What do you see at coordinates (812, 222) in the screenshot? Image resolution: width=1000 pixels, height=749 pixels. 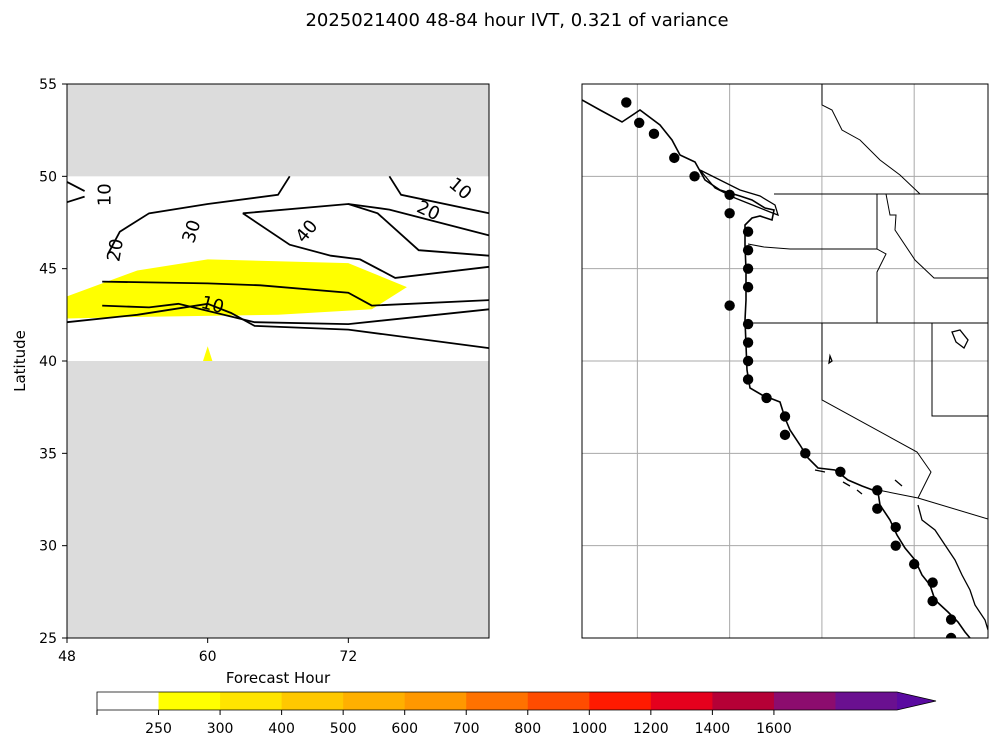 I see `oregon-washington-border` at bounding box center [812, 222].